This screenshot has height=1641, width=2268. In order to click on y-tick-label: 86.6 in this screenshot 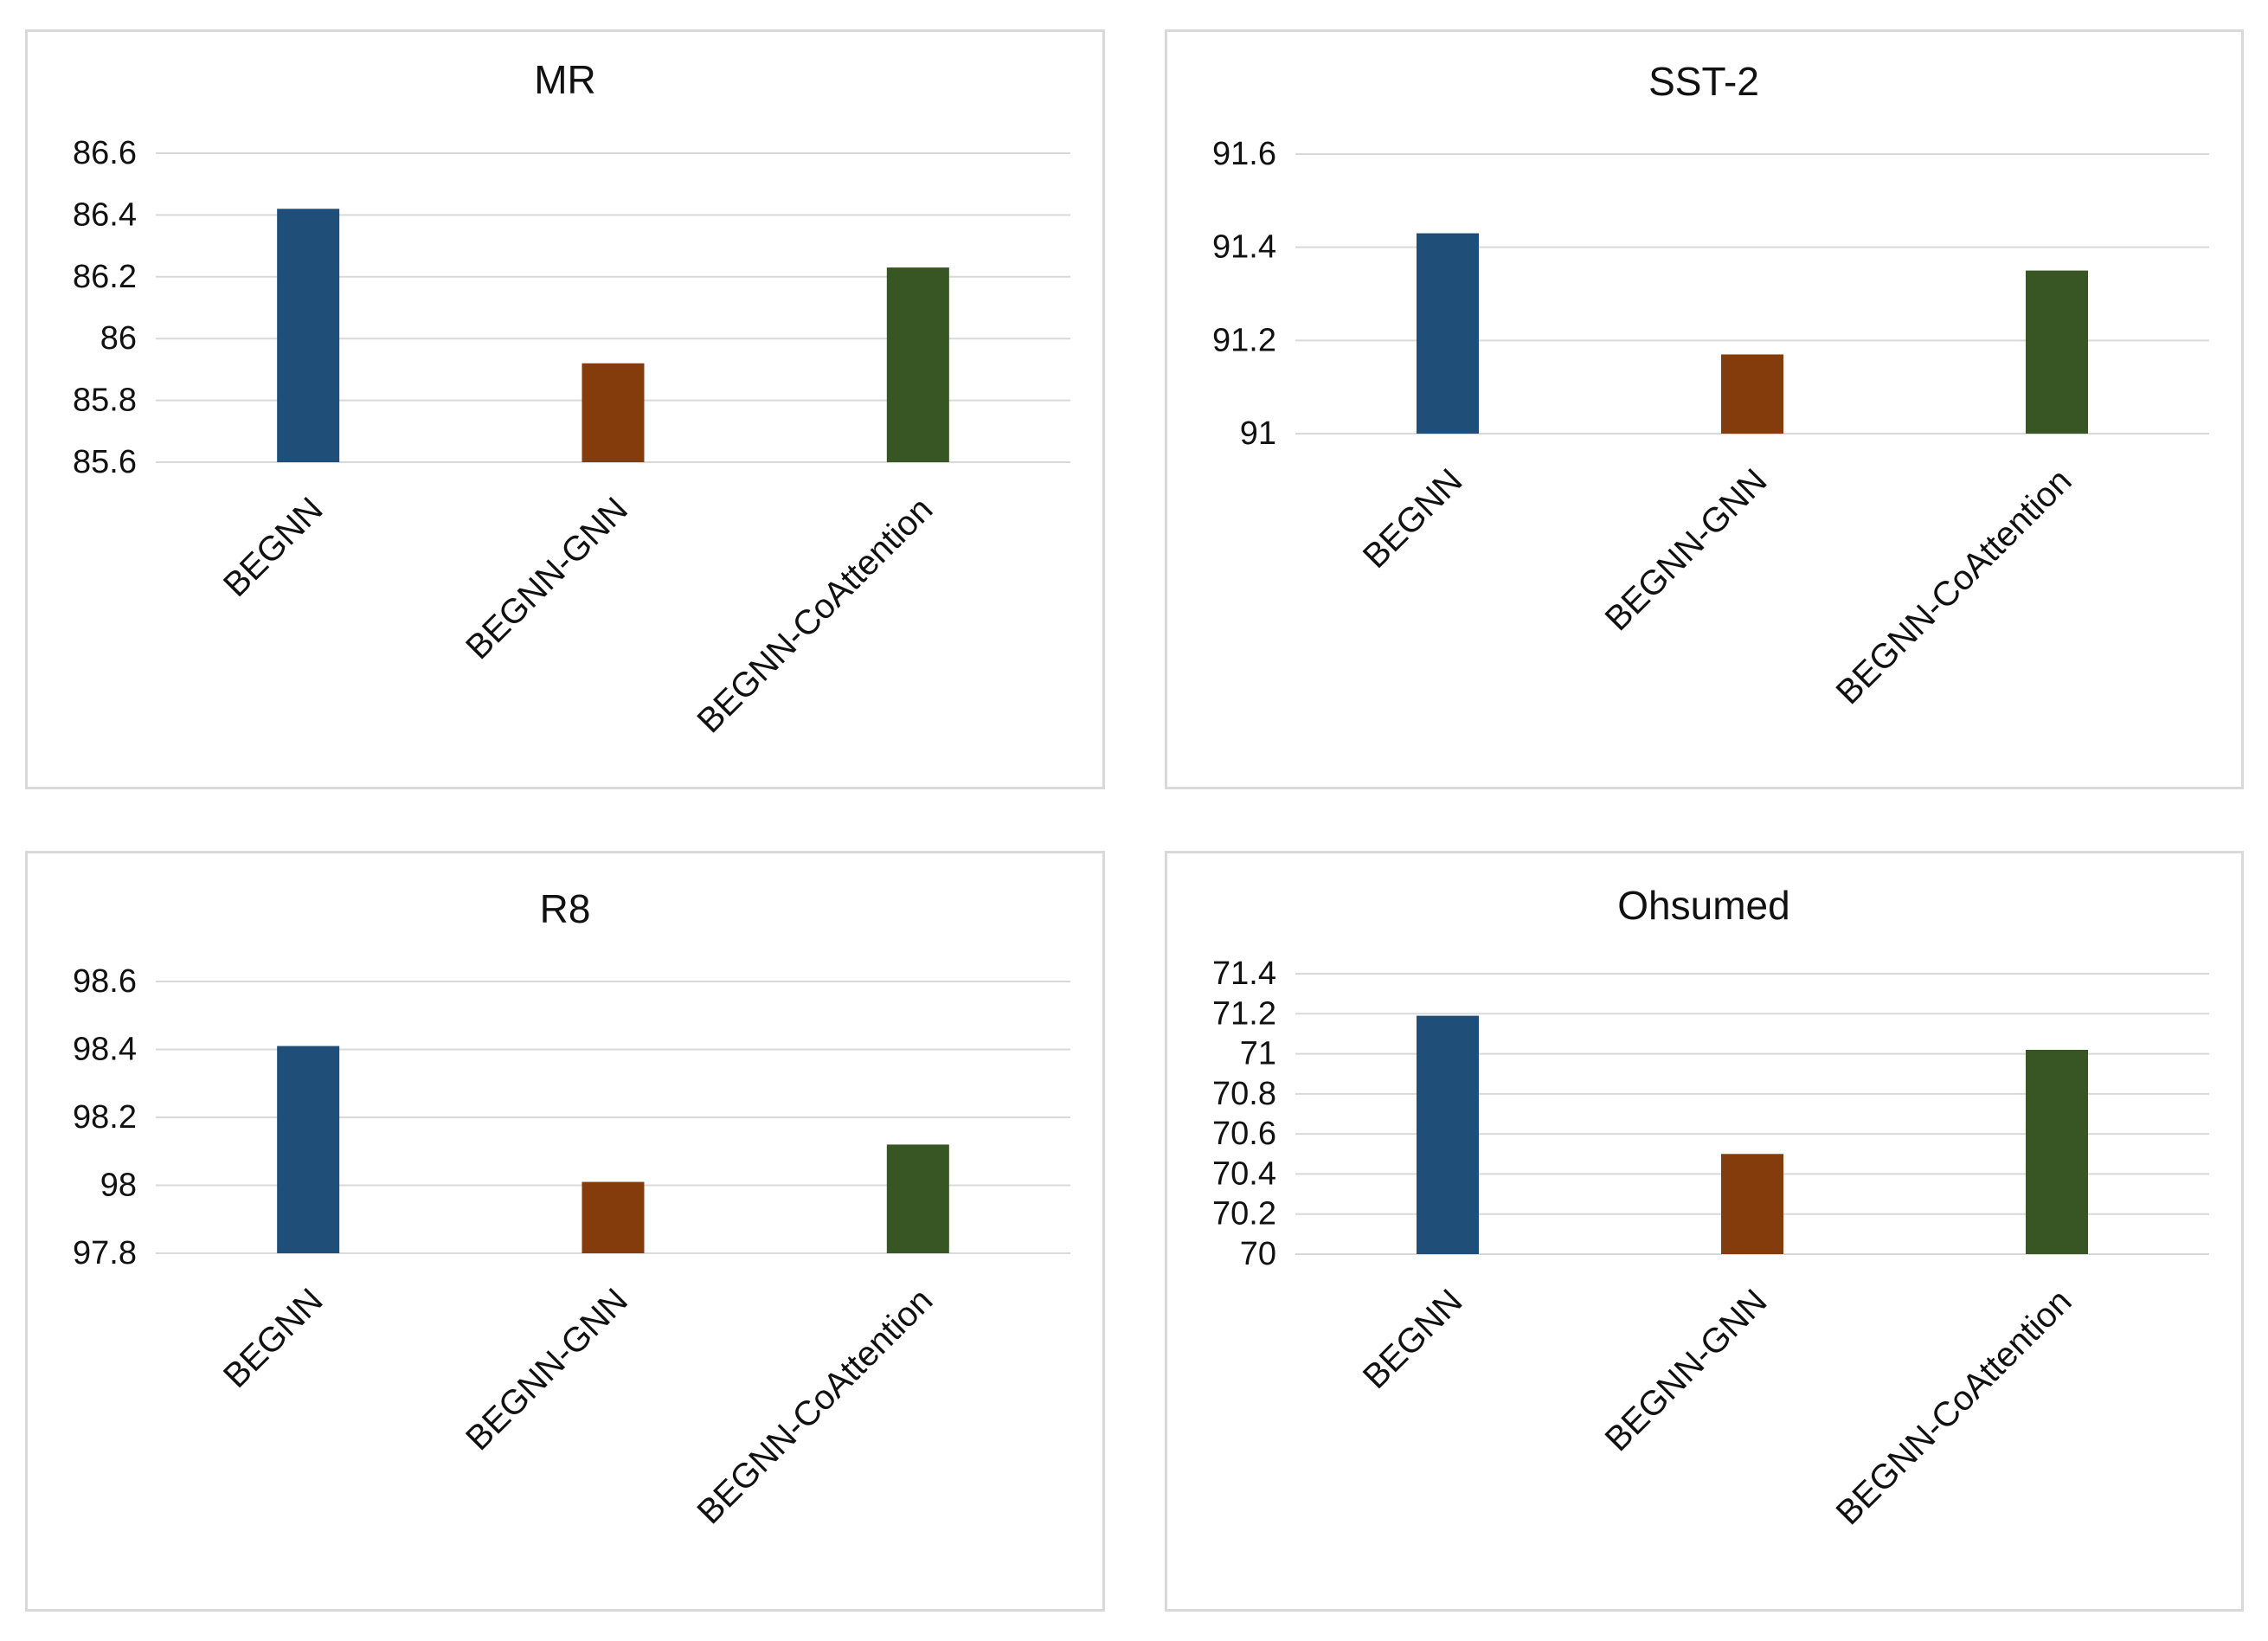, I will do `click(105, 153)`.